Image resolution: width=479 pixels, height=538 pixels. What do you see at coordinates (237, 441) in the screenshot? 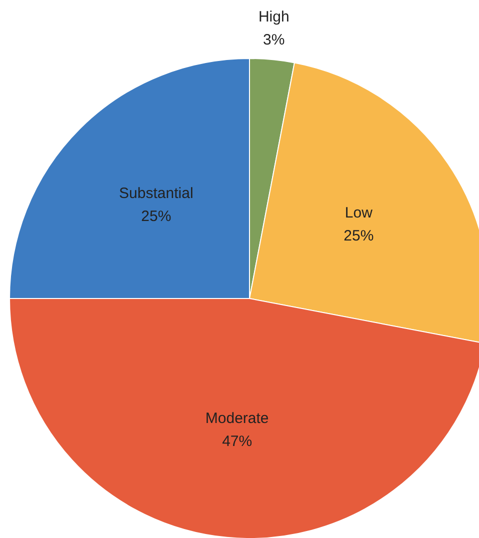
I see `data-label: 47%` at bounding box center [237, 441].